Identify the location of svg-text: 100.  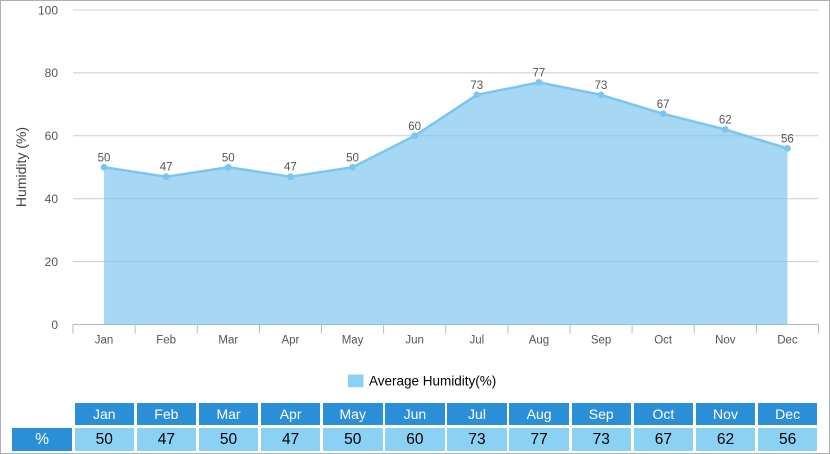
(48, 10).